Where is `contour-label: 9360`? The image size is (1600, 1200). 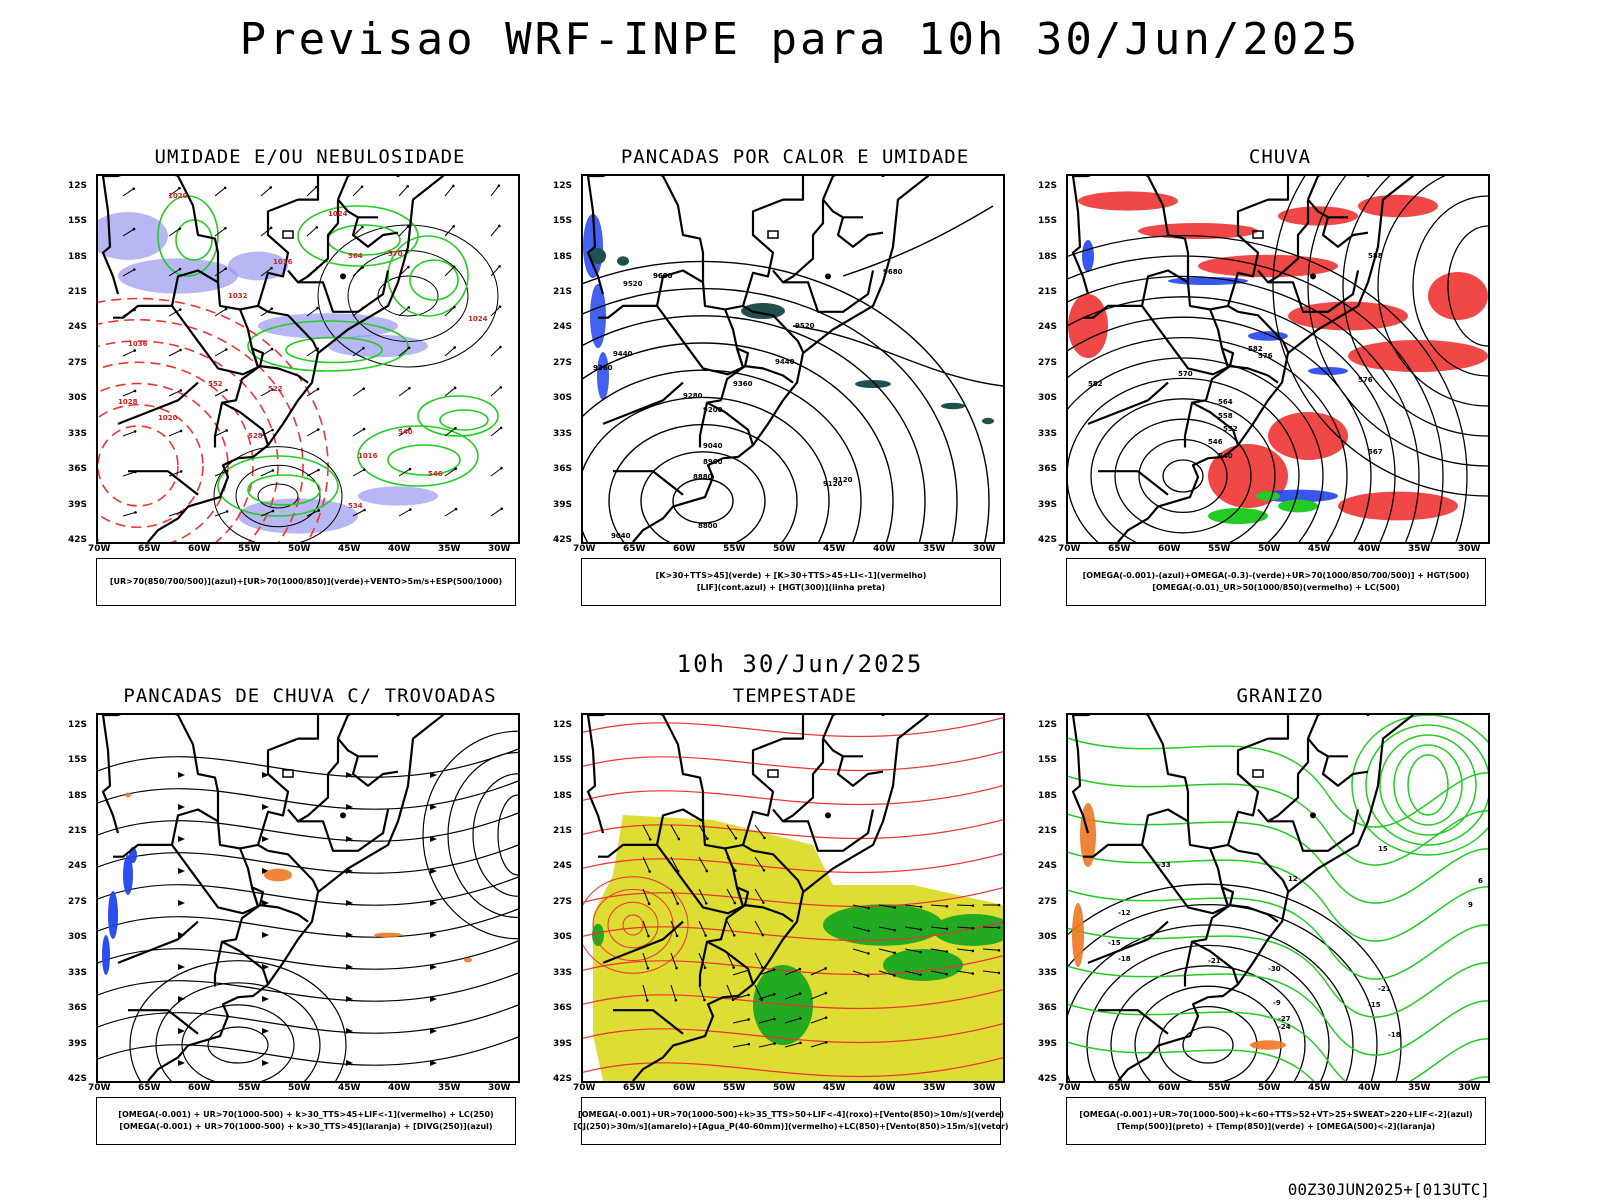 contour-label: 9360 is located at coordinates (603, 368).